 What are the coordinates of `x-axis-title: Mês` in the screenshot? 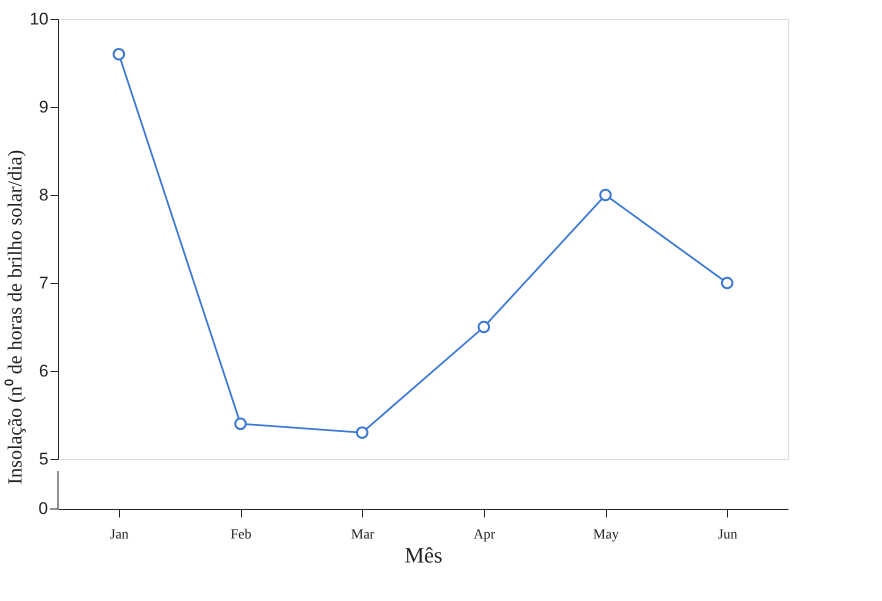 It's located at (423, 555).